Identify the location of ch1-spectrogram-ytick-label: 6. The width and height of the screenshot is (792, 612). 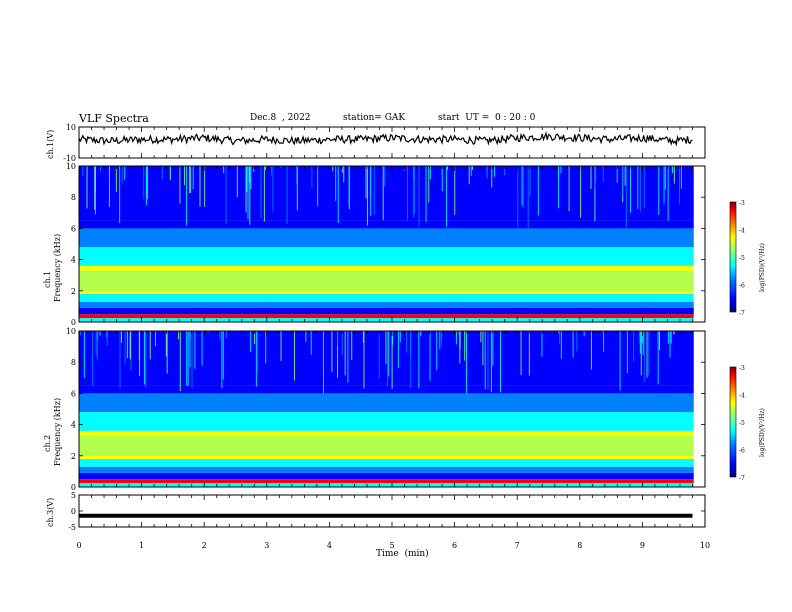
(73, 228).